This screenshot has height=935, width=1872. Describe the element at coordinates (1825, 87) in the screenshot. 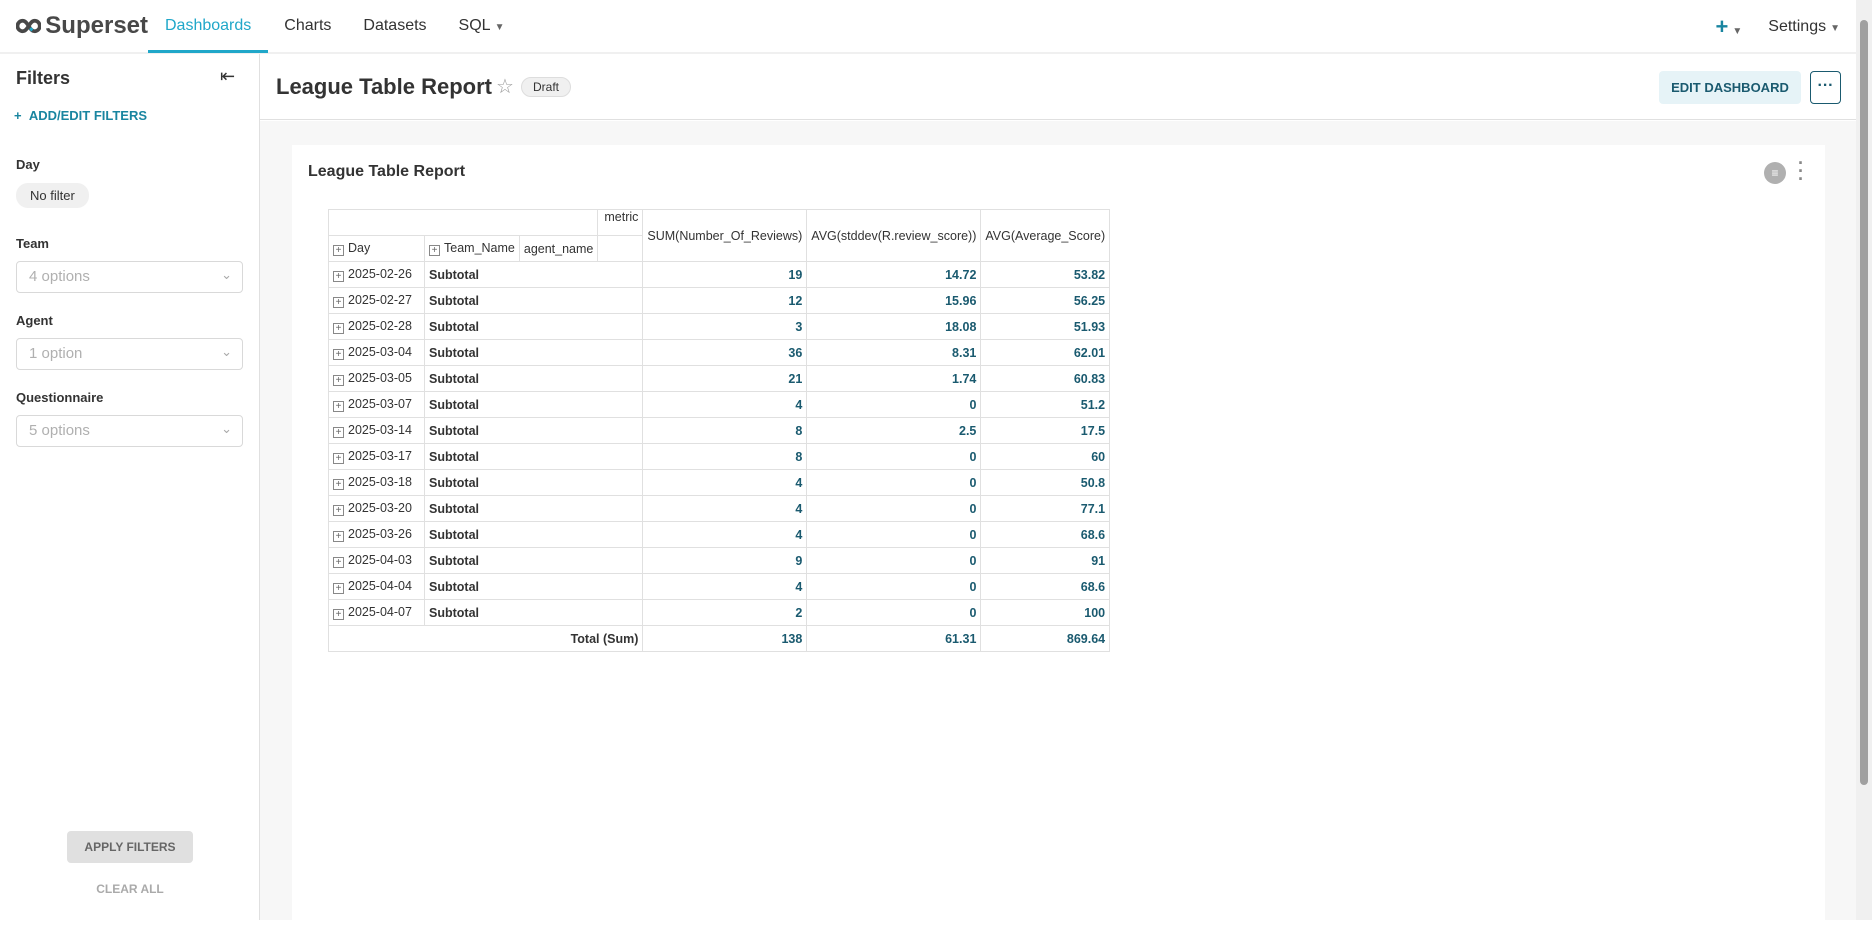

I see `more-options-button: ···` at that location.